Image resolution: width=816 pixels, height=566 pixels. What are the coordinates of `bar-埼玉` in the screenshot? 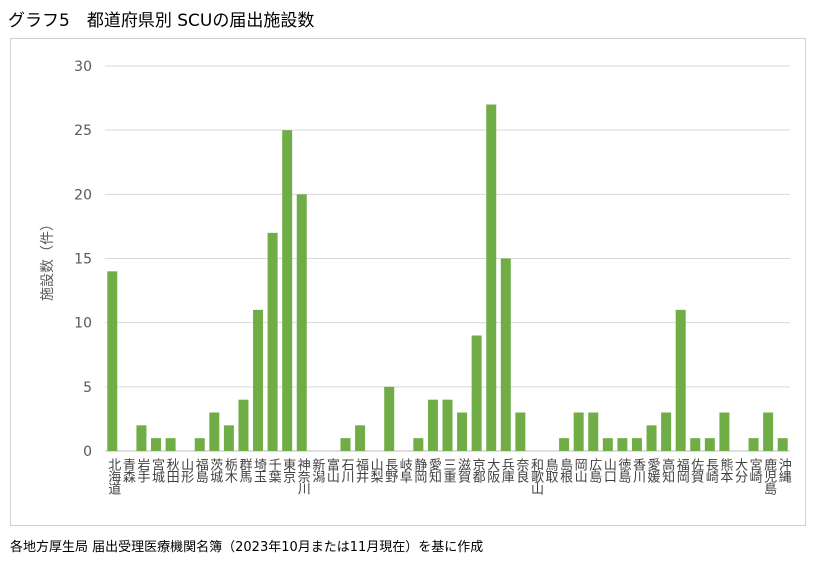 It's located at (258, 380).